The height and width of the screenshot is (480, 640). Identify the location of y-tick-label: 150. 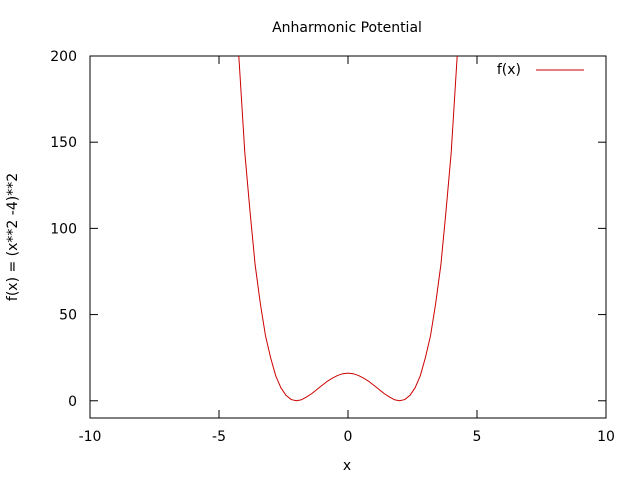
(63, 143).